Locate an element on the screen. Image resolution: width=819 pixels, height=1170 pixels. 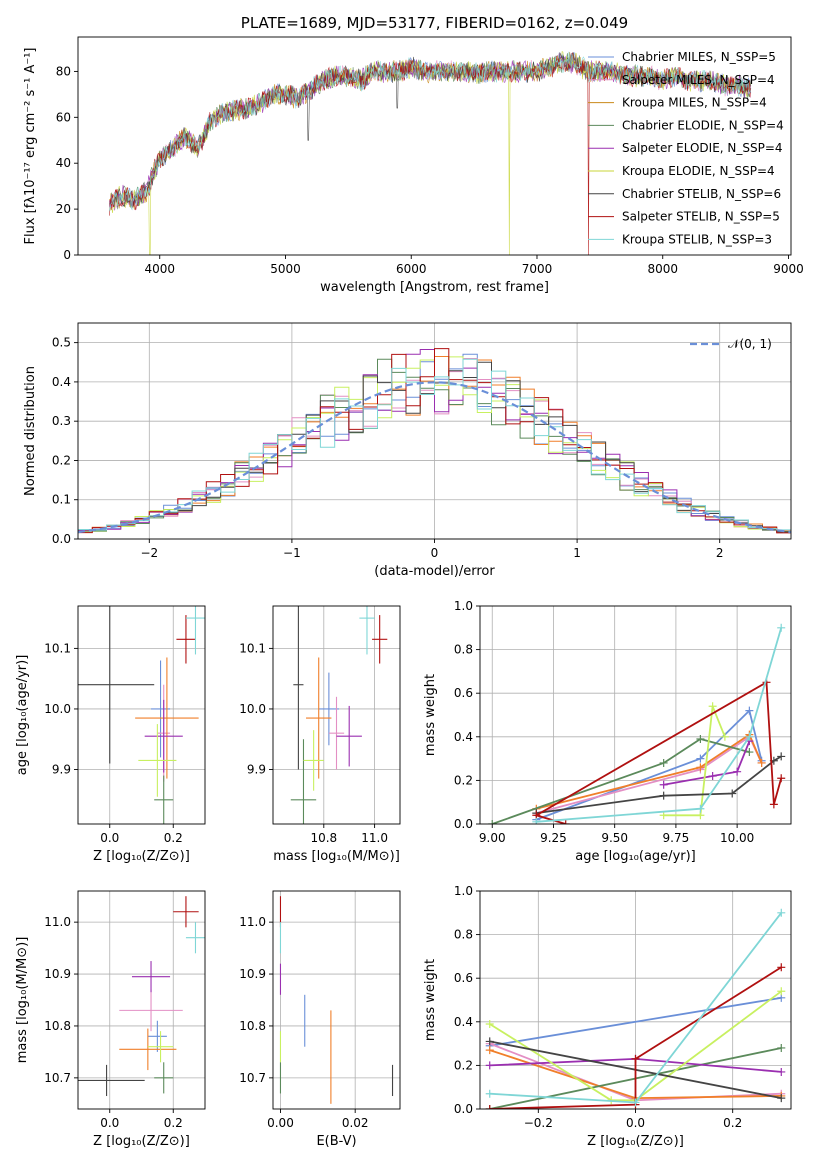
axes-age-vs-mass: 10.8 11.0 9.9 10.0 10.1 mass [log₁₀(M/M⊙)] is located at coordinates (320, 734).